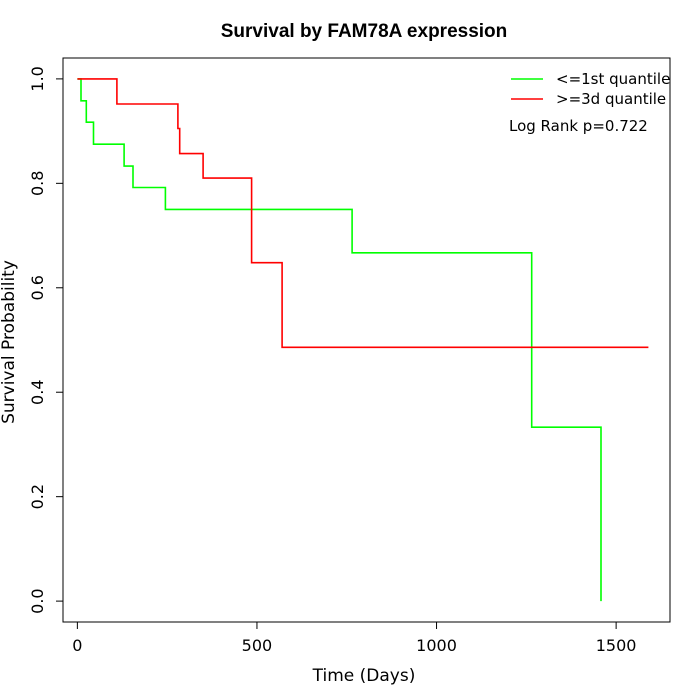  I want to click on y-tick-label: 0.2, so click(37, 496).